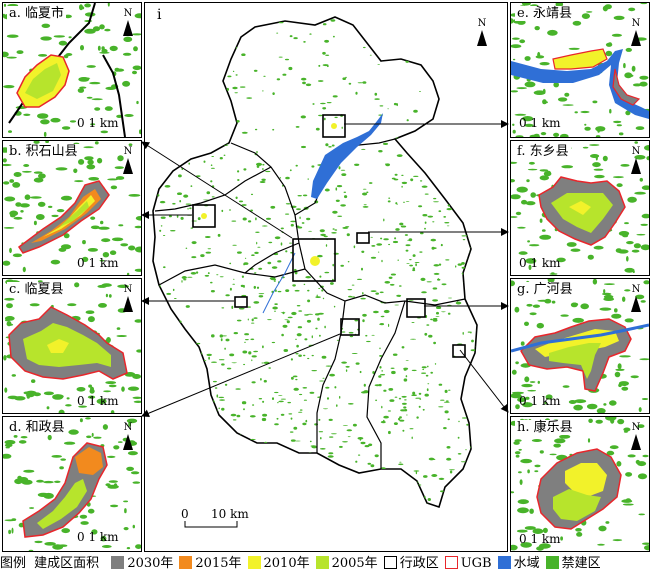 The image size is (650, 576). I want to click on legend-label: 水域, so click(526, 563).